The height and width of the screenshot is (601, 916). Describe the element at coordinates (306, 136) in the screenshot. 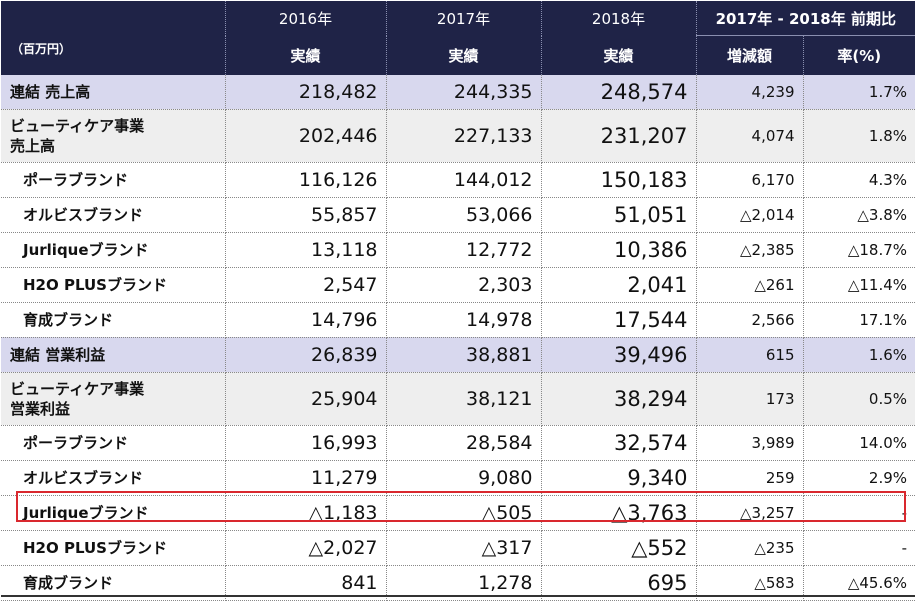

I see `value-2016: 202,446` at that location.